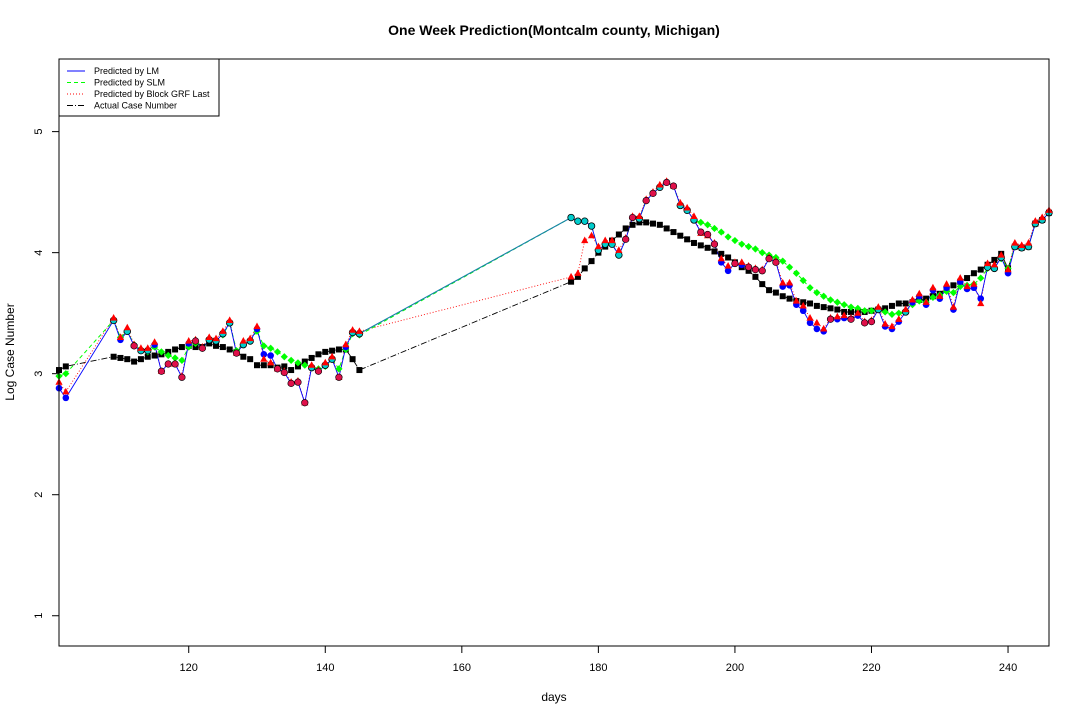 This screenshot has width=1080, height=720. What do you see at coordinates (39, 616) in the screenshot?
I see `y-tick-label: 1` at bounding box center [39, 616].